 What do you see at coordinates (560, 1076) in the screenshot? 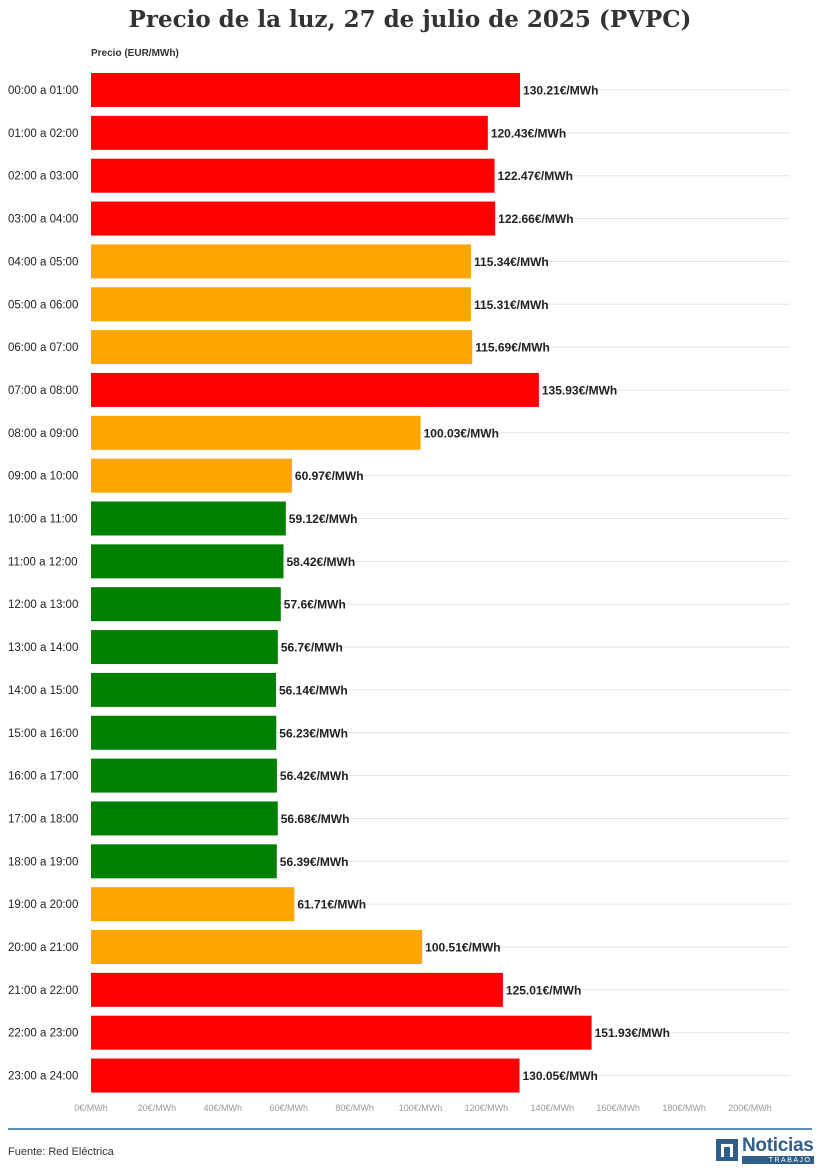
I see `value-label: 130.05€/MWh` at bounding box center [560, 1076].